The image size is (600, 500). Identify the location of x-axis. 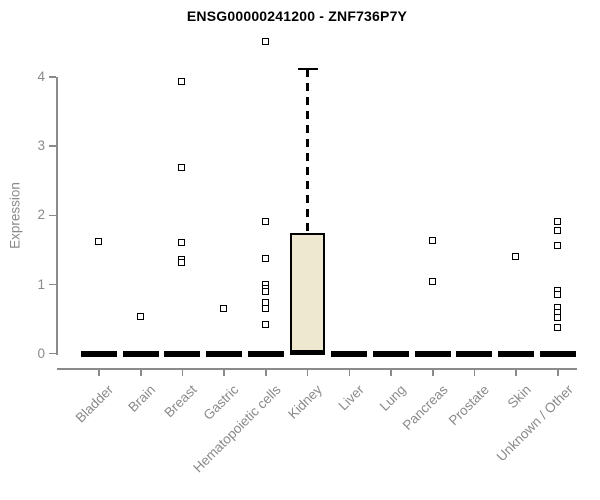
(317, 369).